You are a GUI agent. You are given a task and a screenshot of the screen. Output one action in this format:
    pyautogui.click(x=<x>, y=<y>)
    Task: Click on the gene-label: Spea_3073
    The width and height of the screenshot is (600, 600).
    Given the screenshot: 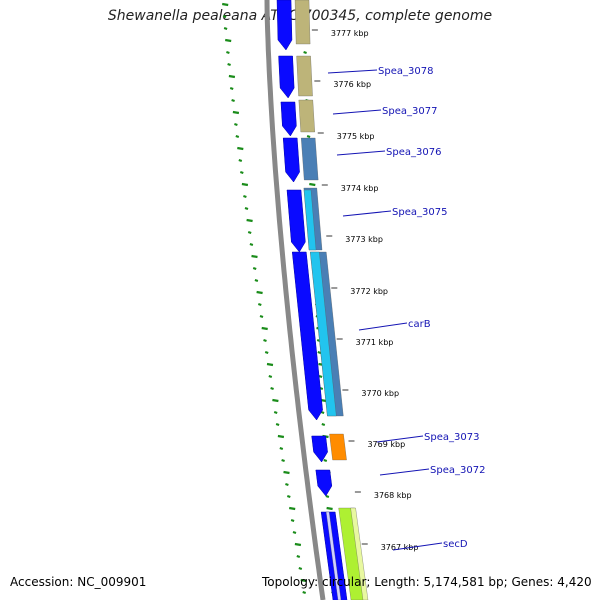 What is the action you would take?
    pyautogui.click(x=451, y=437)
    